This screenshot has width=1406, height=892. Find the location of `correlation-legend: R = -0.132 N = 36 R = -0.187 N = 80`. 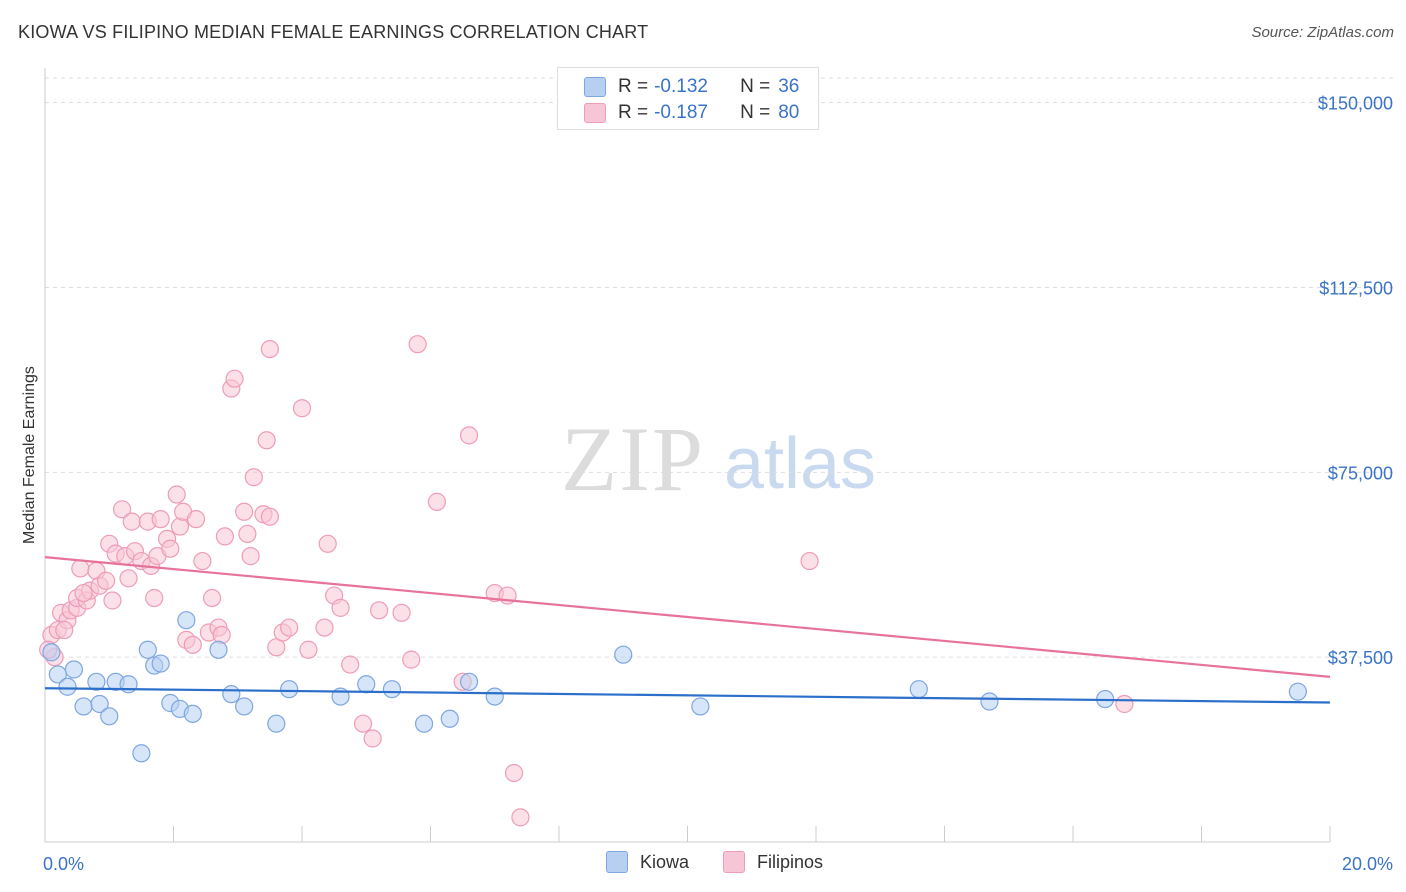

correlation-legend: R = -0.132 N = 36 R = -0.187 N = 80 is located at coordinates (688, 98).